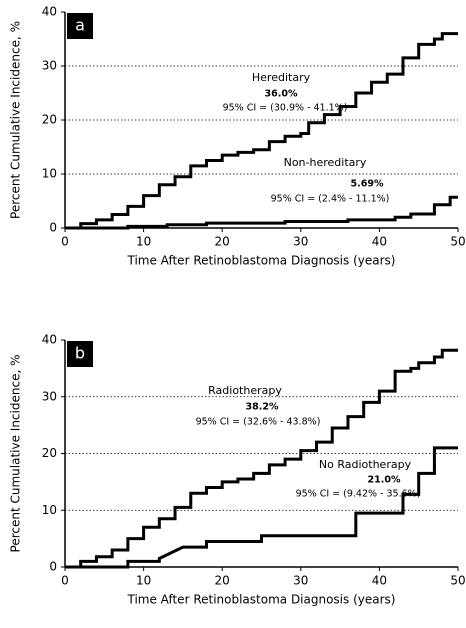  I want to click on annotation: 38.2%, so click(262, 407).